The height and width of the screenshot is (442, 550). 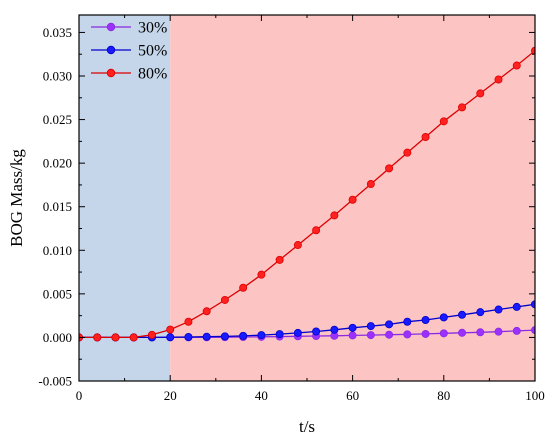 What do you see at coordinates (57, 337) in the screenshot?
I see `y-tick-label: 0.000` at bounding box center [57, 337].